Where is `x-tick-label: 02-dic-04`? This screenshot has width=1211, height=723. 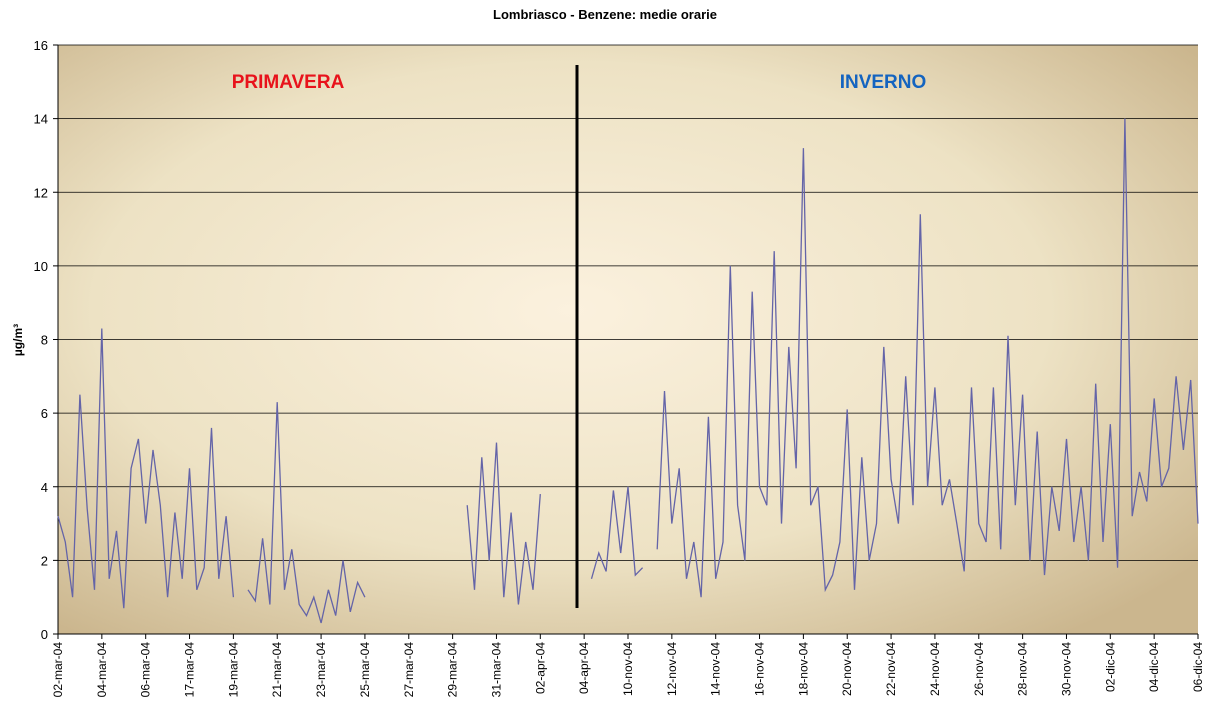 x-tick-label: 02-dic-04 is located at coordinates (1110, 667).